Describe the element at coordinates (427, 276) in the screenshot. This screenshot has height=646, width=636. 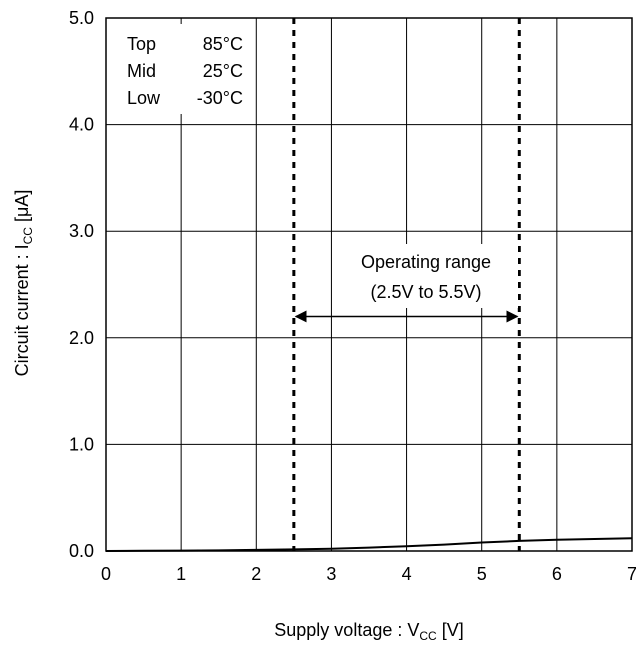
I see `annotation-background` at that location.